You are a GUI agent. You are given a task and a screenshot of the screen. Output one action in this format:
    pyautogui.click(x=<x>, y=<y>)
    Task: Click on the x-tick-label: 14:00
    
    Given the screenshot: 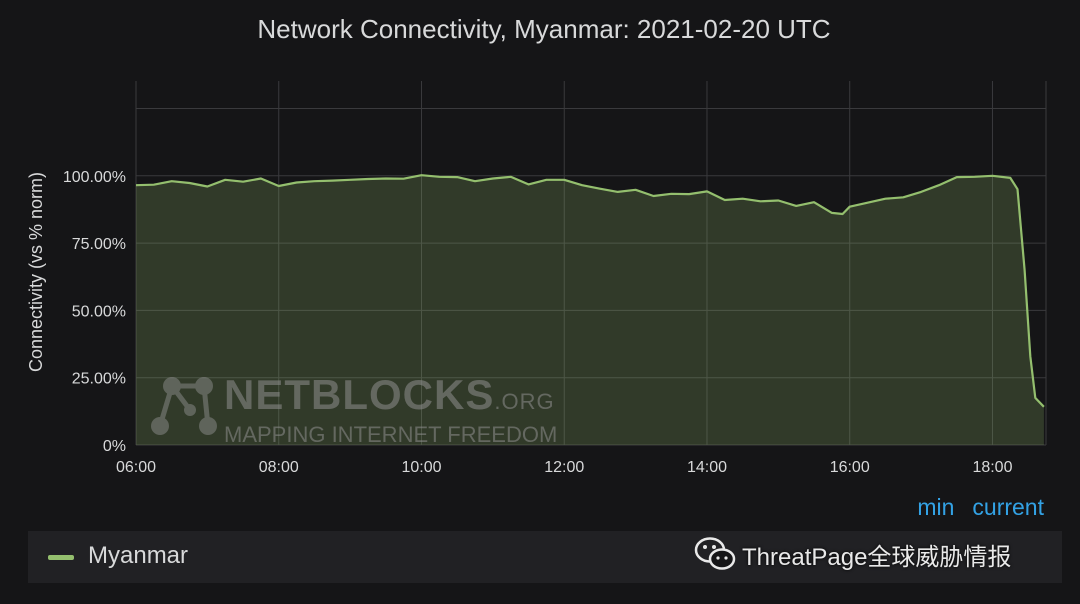 What is the action you would take?
    pyautogui.click(x=707, y=467)
    